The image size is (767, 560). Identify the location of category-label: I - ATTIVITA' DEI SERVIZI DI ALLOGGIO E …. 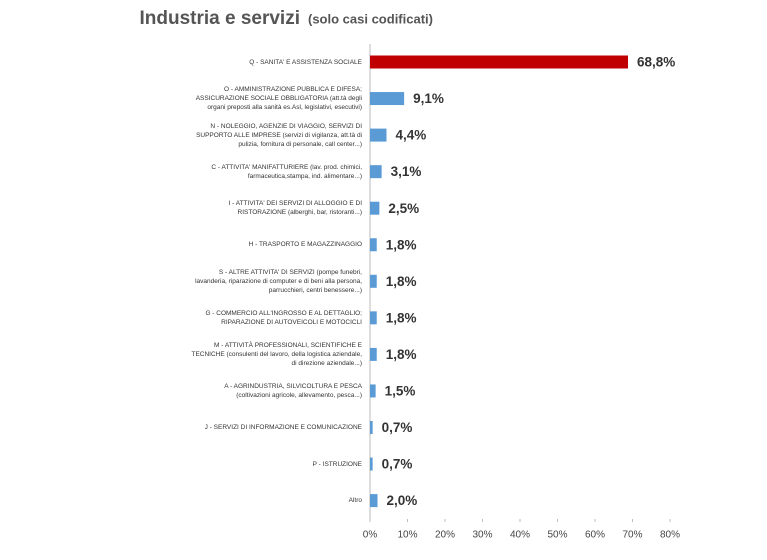
(276, 208).